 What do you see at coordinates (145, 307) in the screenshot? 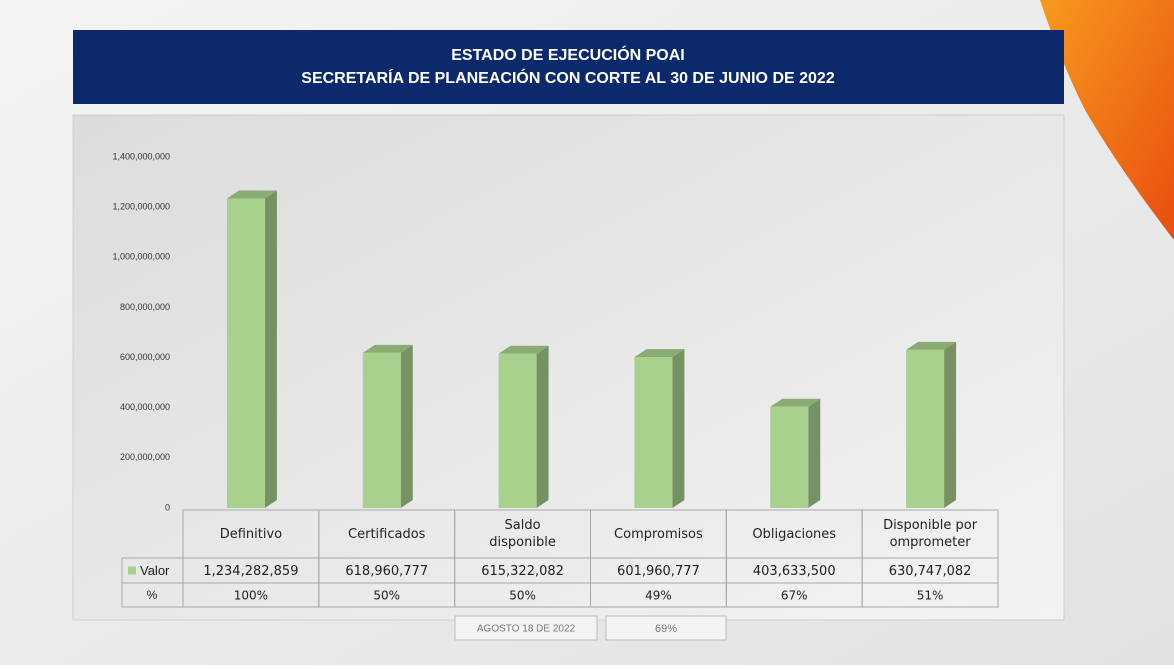
I see `y-tick-label: 800,000,000` at bounding box center [145, 307].